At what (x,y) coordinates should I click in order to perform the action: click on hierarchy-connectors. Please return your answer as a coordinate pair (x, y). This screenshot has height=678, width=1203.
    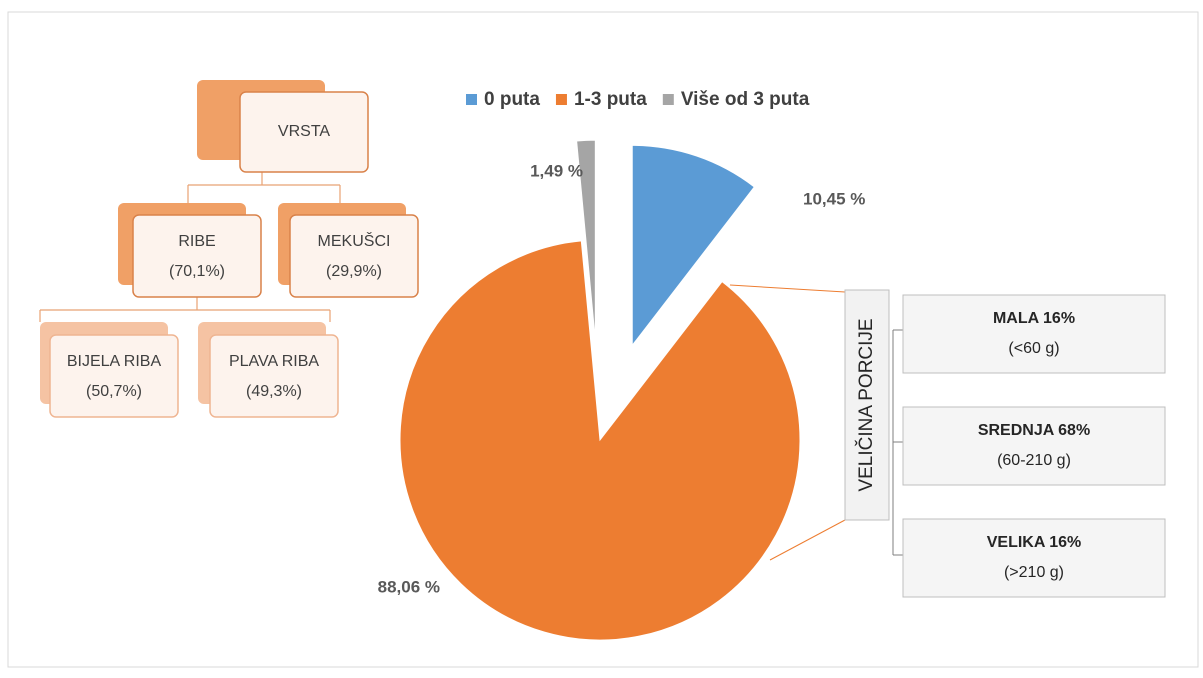
    Looking at the image, I should click on (190, 247).